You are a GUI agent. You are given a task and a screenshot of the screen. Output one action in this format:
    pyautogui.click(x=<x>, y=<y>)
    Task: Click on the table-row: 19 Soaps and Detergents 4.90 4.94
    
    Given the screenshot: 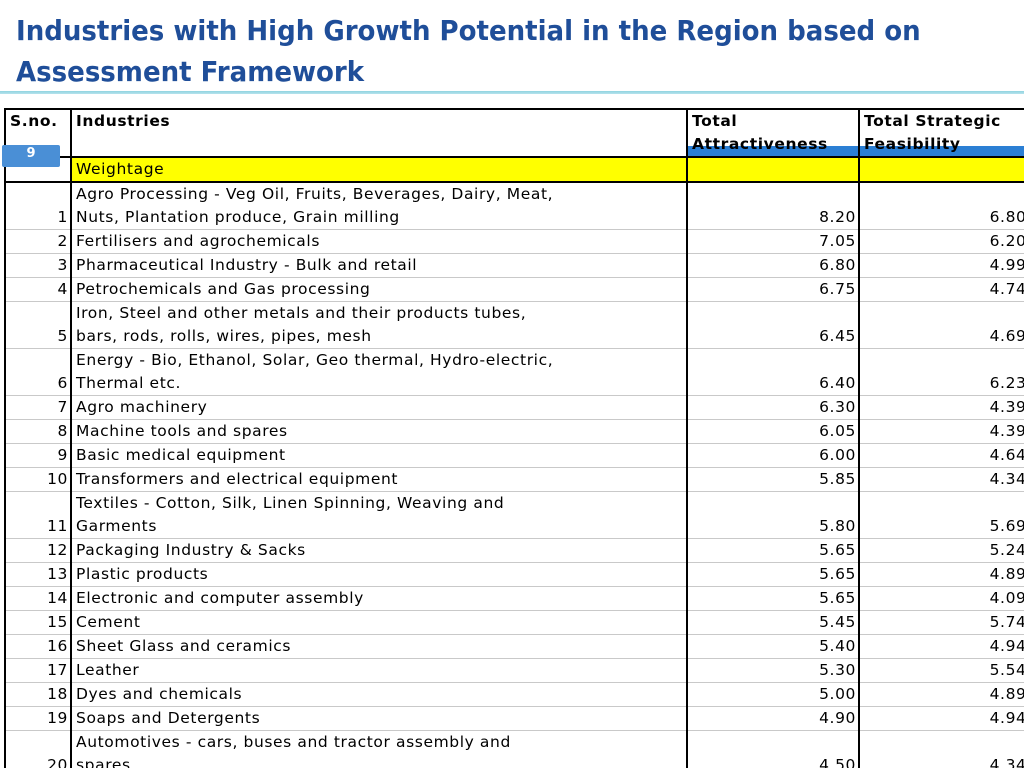 What is the action you would take?
    pyautogui.click(x=514, y=718)
    